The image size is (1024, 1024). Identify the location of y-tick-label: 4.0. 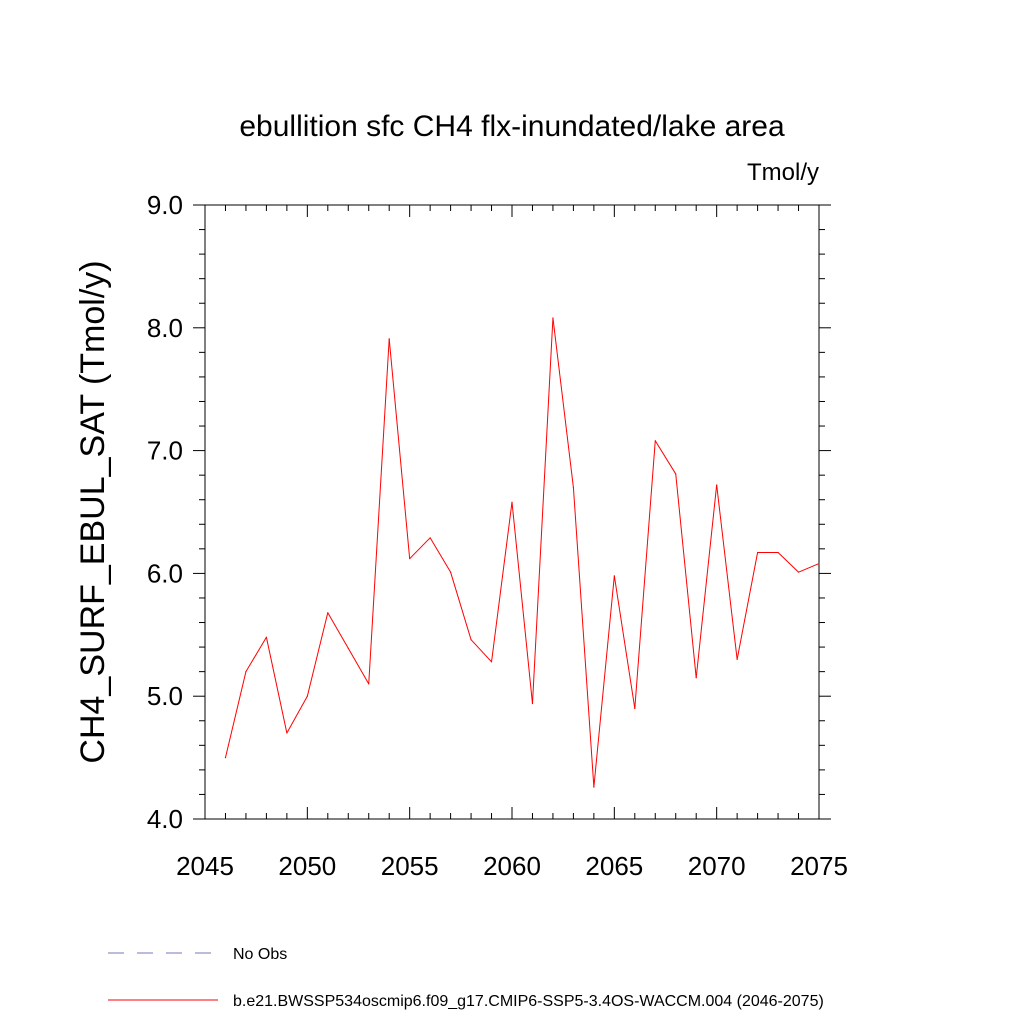
(165, 819).